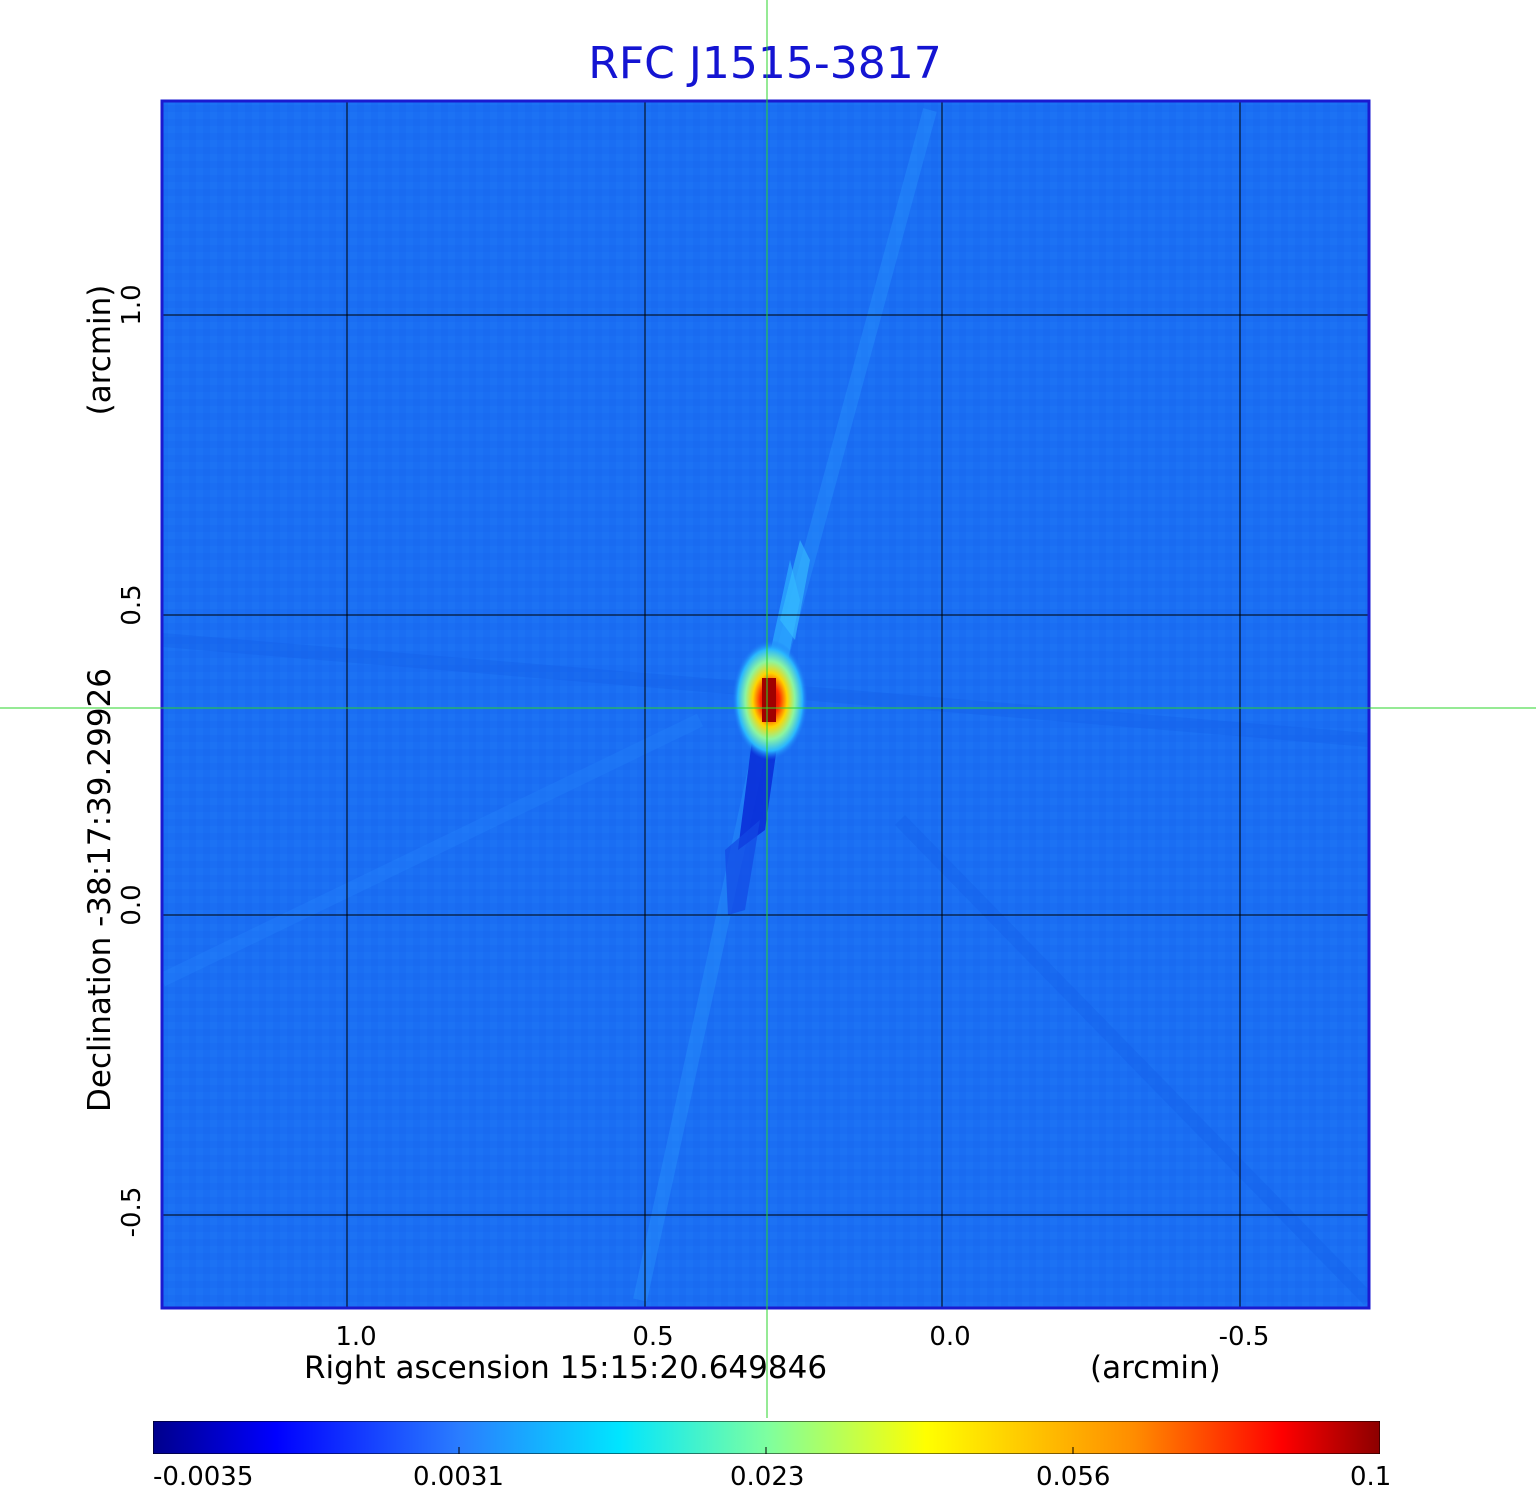 This screenshot has width=1536, height=1511. I want to click on plot-title: RFC J1515-3817, so click(765, 63).